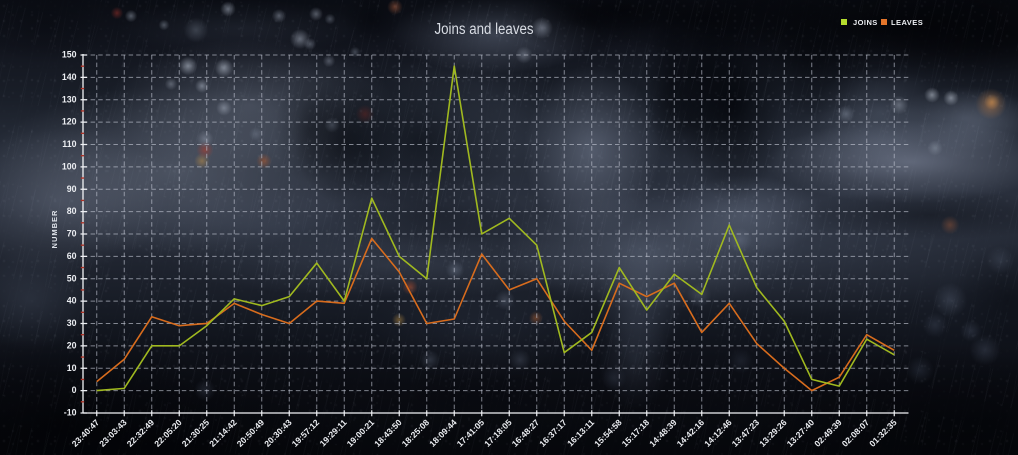  What do you see at coordinates (388, 433) in the screenshot?
I see `svg-text: 18:43:50` at bounding box center [388, 433].